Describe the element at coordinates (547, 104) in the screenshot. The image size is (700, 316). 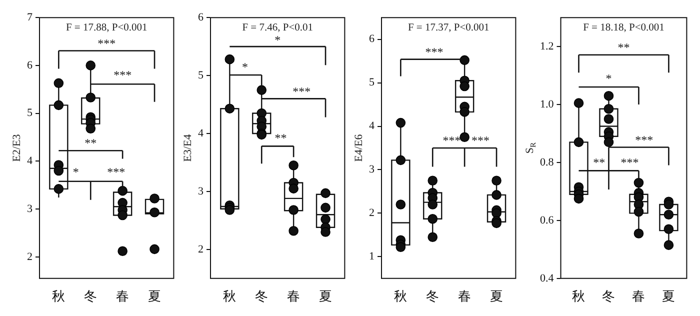
I see `y-tick-label: 1.0` at that location.